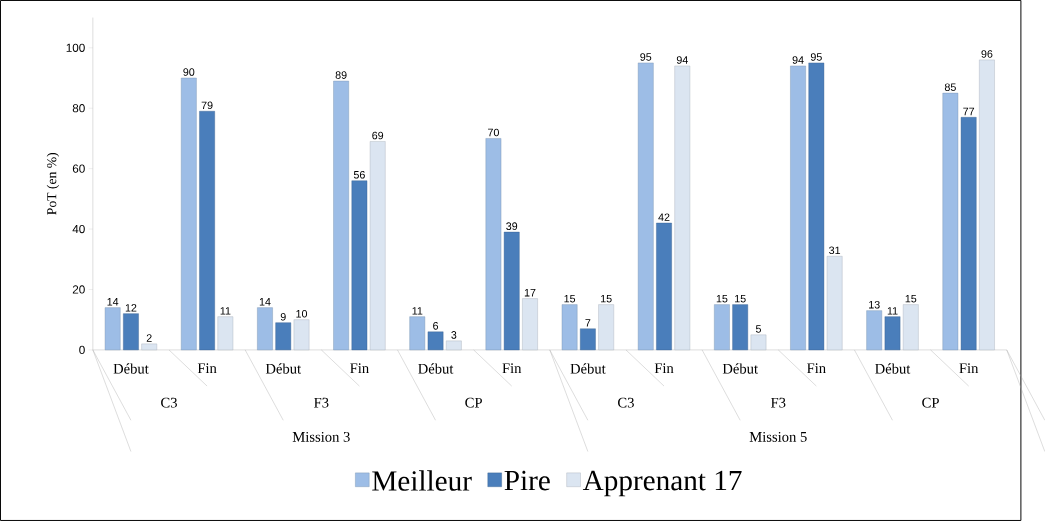 The width and height of the screenshot is (1045, 521). What do you see at coordinates (189, 72) in the screenshot?
I see `data-label: 90` at bounding box center [189, 72].